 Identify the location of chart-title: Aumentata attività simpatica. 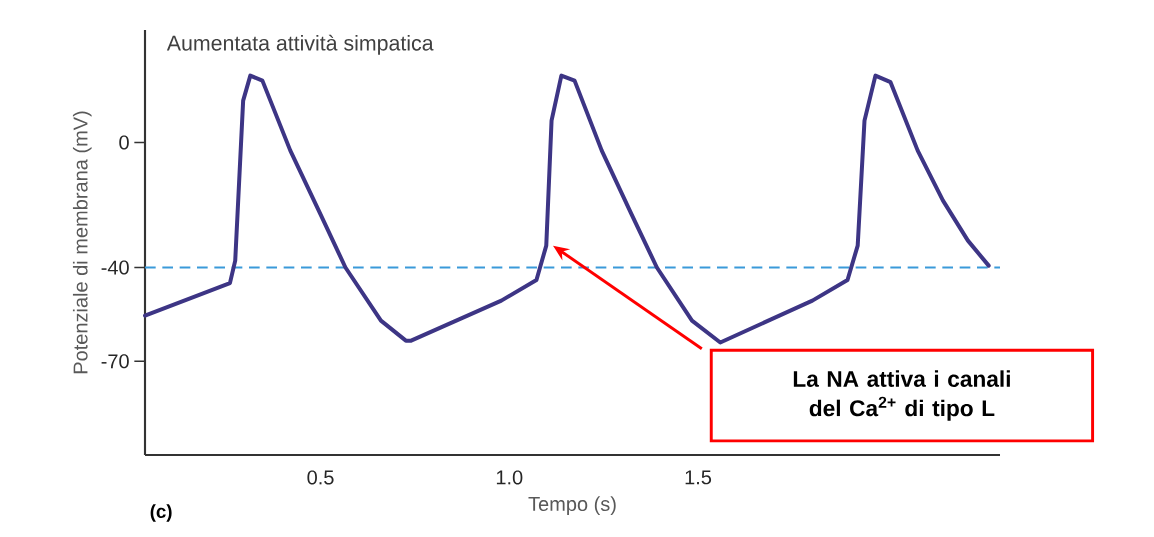
(300, 44).